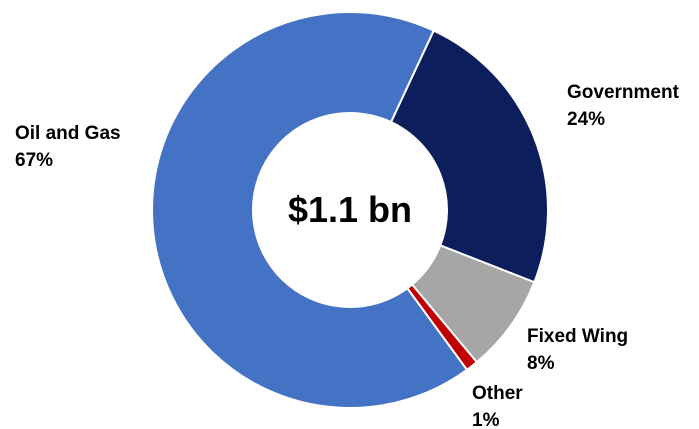 This screenshot has width=699, height=429. I want to click on slice-label-oil-and-gas-value: 67%, so click(34, 160).